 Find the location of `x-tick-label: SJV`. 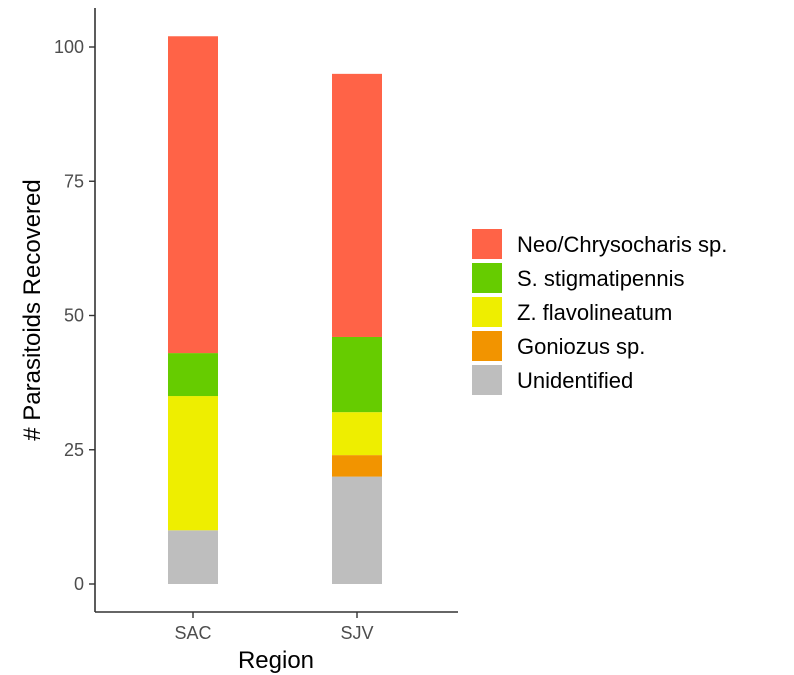

x-tick-label: SJV is located at coordinates (356, 633).